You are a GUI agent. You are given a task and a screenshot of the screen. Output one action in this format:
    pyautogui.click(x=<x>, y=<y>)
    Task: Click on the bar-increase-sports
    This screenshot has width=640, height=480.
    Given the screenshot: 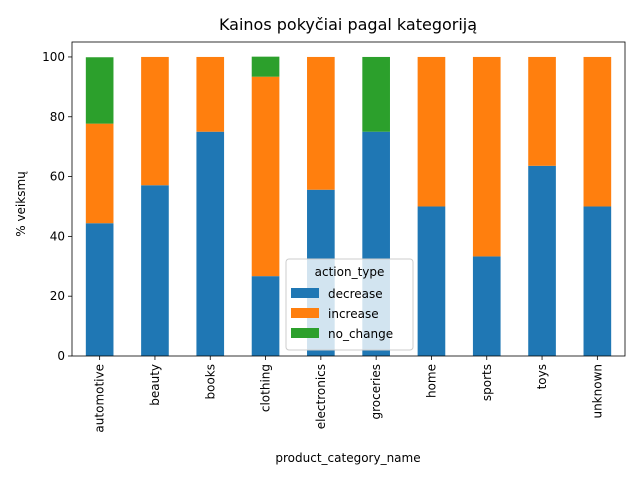 What is the action you would take?
    pyautogui.click(x=486, y=156)
    